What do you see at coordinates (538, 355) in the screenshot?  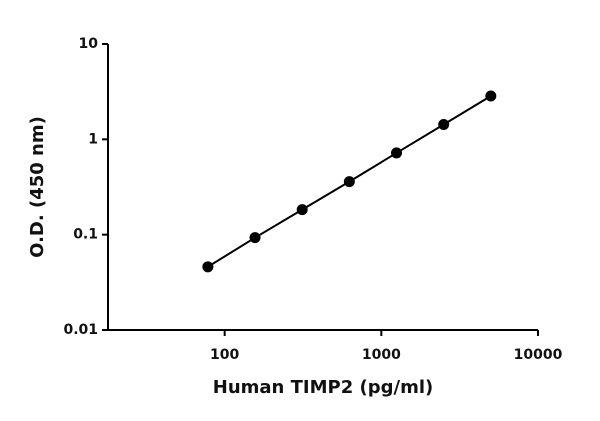 I see `x-tick-label: 10000` at bounding box center [538, 355].